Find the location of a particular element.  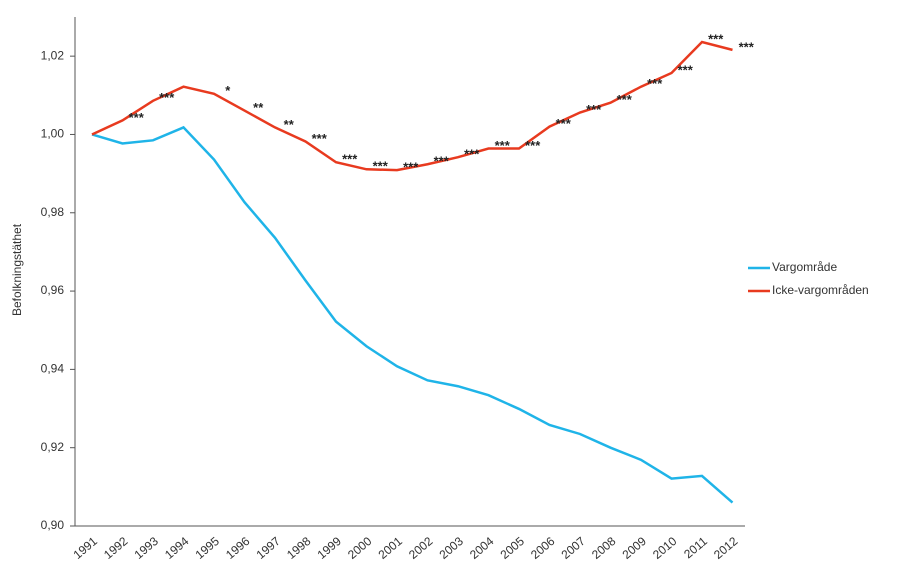

x-tick-label: 2012 is located at coordinates (726, 548).